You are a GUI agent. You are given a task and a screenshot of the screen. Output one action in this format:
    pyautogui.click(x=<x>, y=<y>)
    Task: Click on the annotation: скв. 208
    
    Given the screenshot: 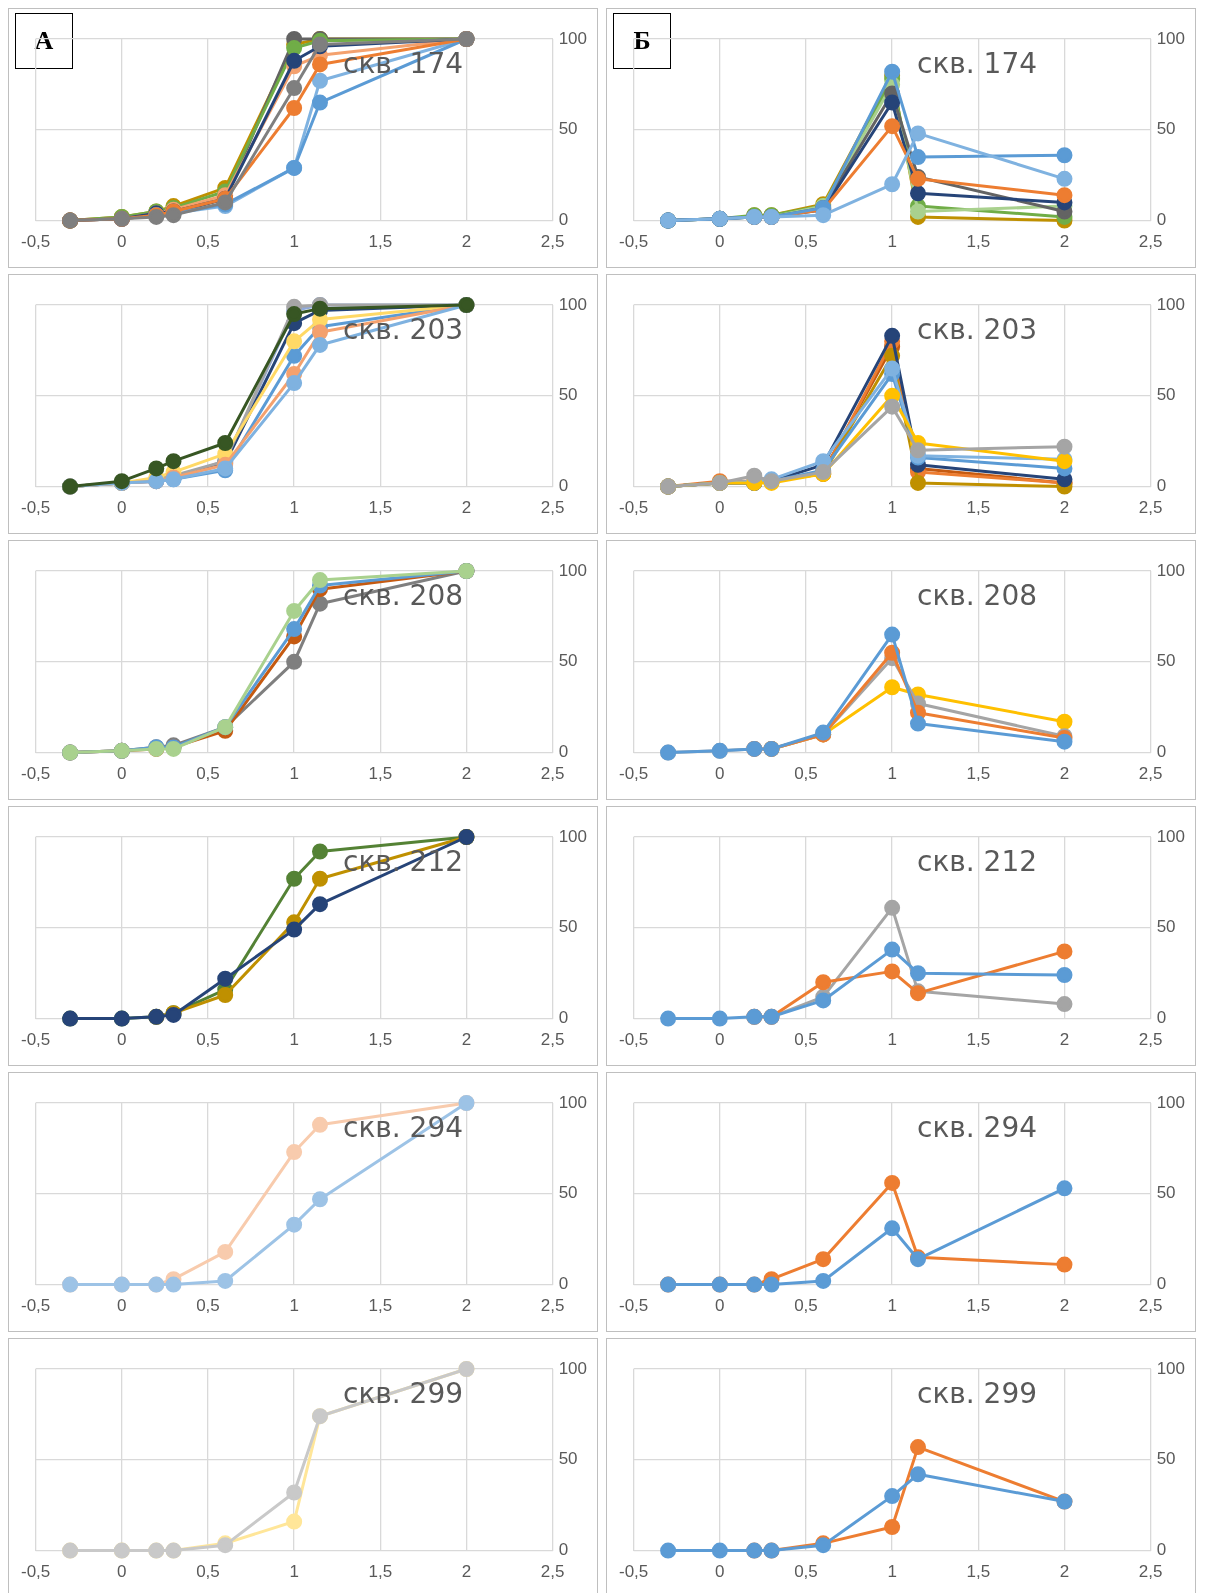 What is the action you would take?
    pyautogui.click(x=977, y=595)
    